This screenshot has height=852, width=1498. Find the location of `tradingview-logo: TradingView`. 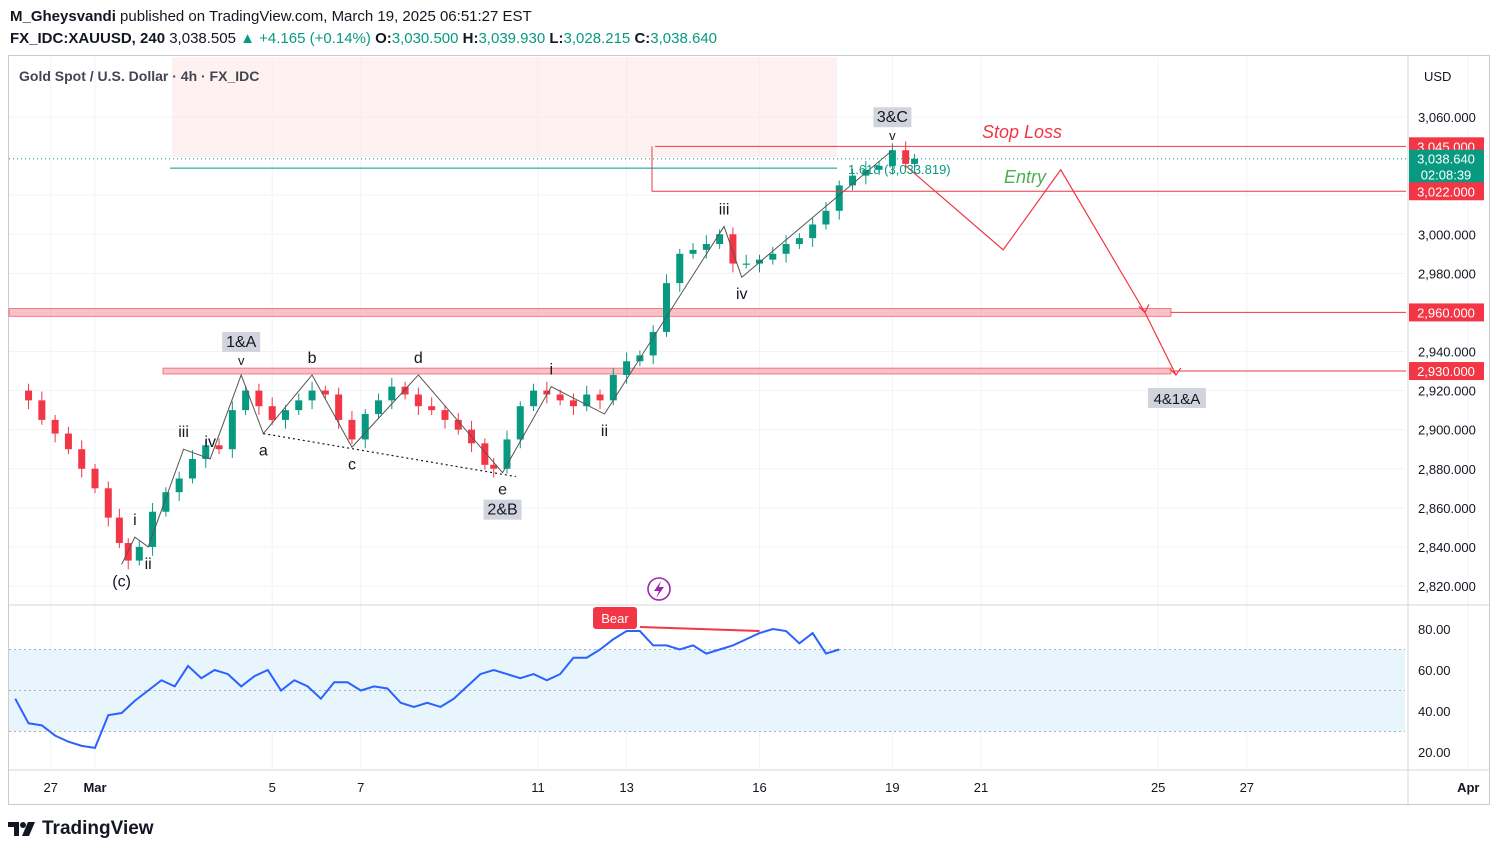

tradingview-logo: TradingView is located at coordinates (81, 829).